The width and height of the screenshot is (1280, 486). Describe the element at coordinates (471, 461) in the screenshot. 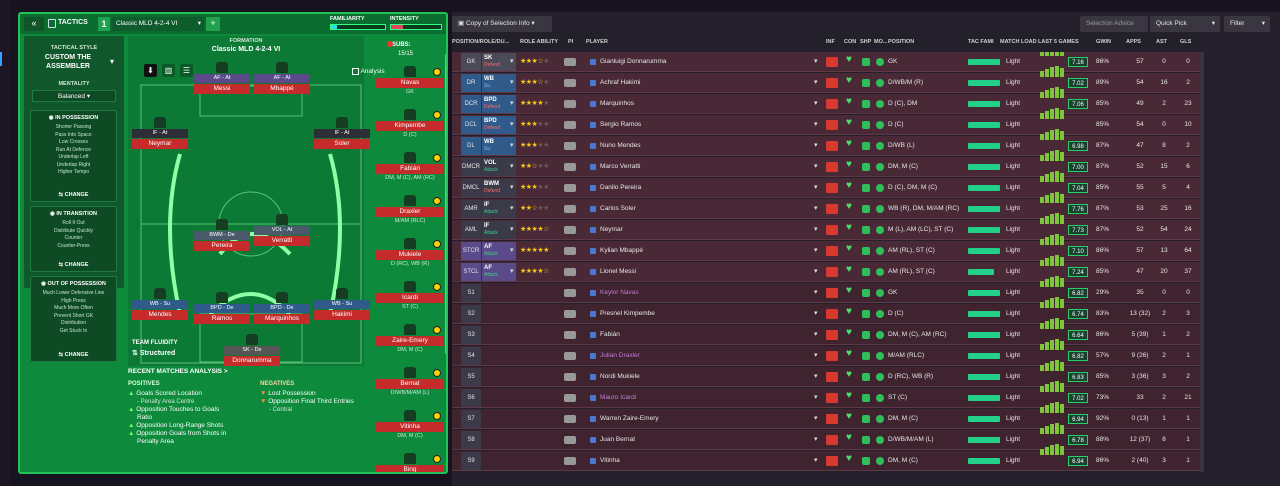

I see `position-slot: S9` at that location.